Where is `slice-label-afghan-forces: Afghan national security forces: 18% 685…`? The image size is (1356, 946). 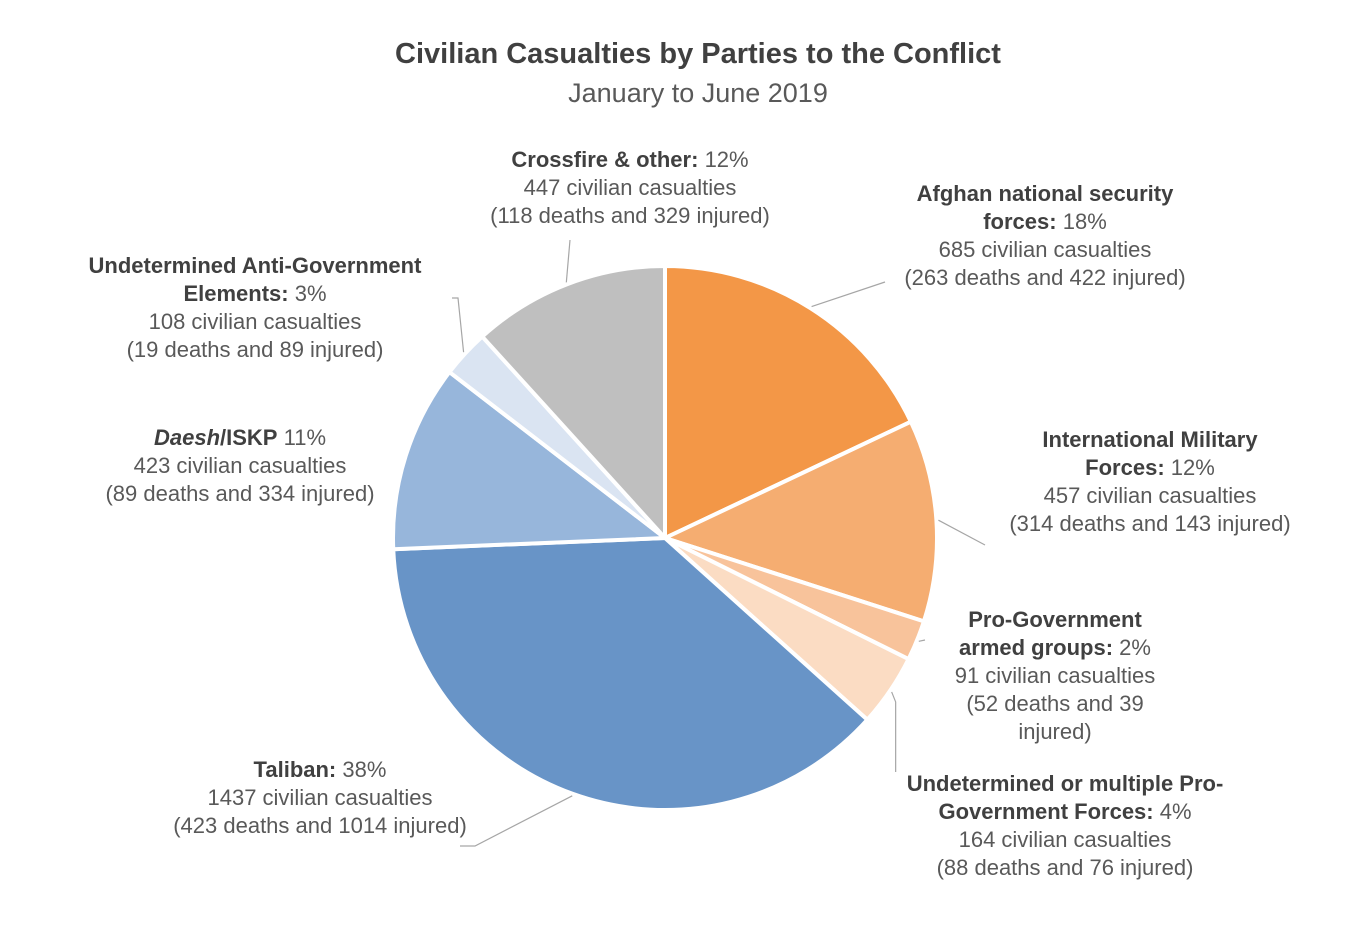
slice-label-afghan-forces: Afghan national security forces: 18% 685… is located at coordinates (1045, 235).